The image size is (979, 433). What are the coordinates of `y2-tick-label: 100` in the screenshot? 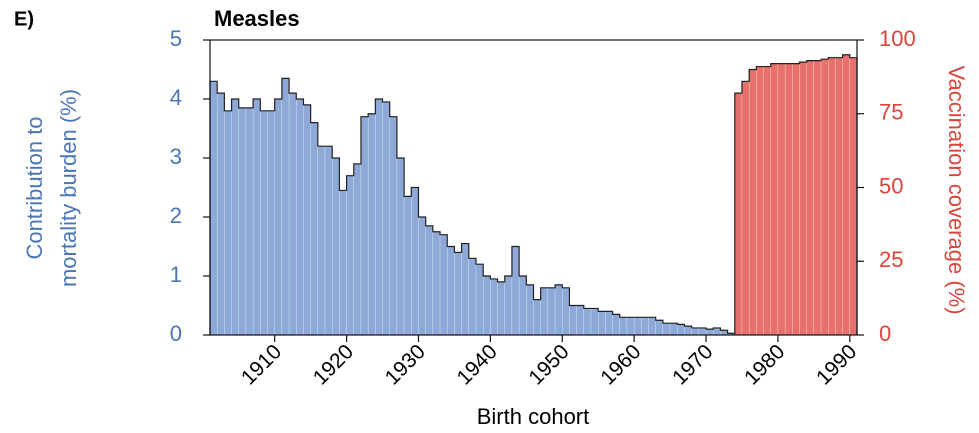 It's located at (897, 38).